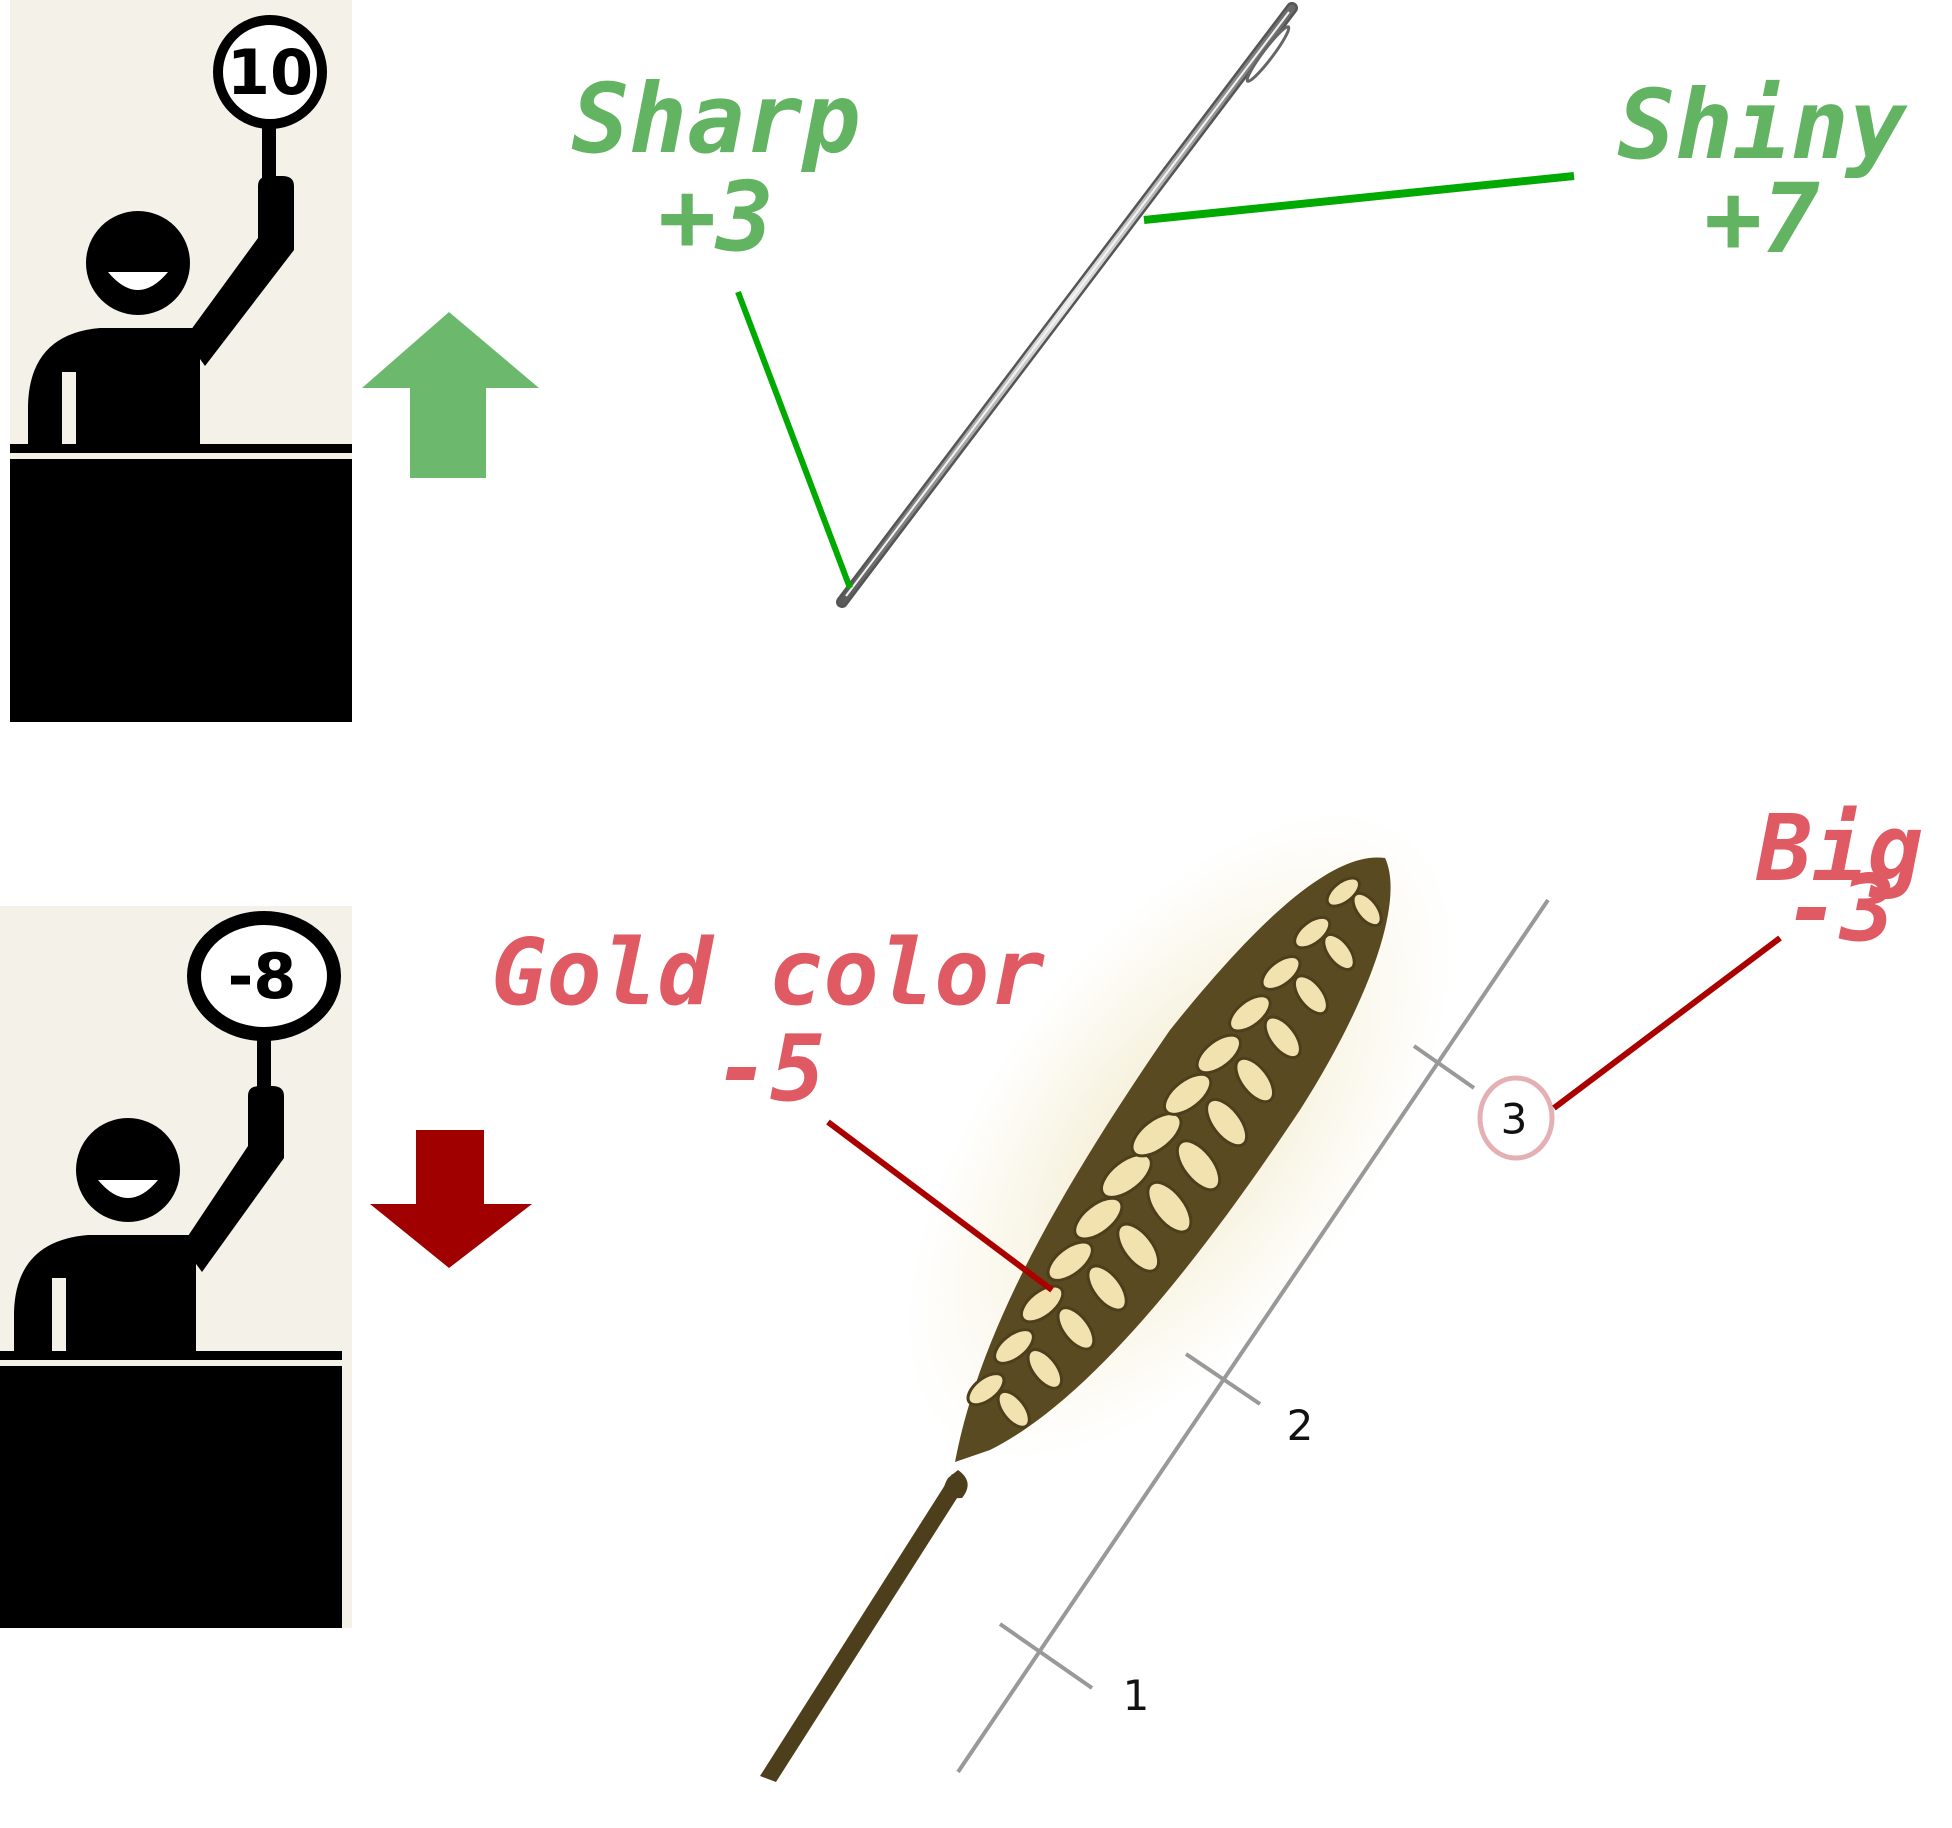 This screenshot has width=1952, height=1828. What do you see at coordinates (794, 440) in the screenshot?
I see `sharp-leader-line` at bounding box center [794, 440].